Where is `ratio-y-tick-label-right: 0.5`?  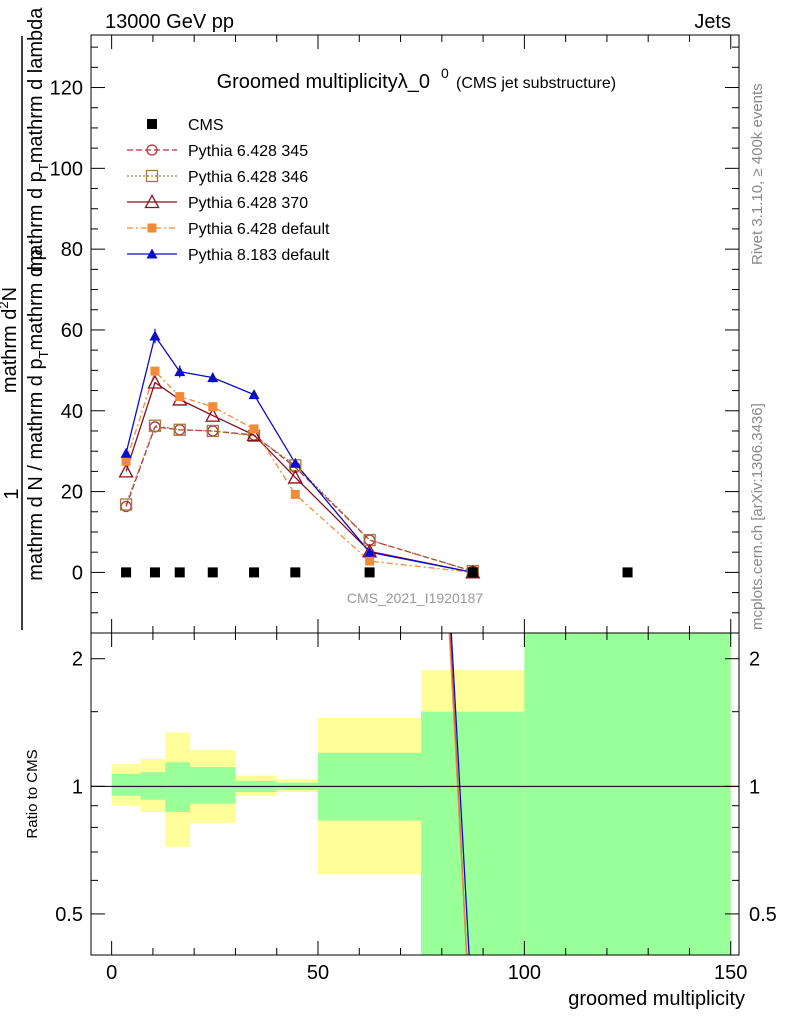
ratio-y-tick-label-right: 0.5 is located at coordinates (763, 915).